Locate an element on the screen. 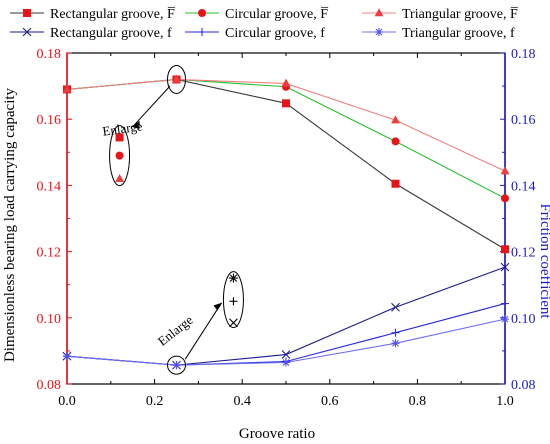  y-left-tick-label: 0.10 is located at coordinates (49, 319).